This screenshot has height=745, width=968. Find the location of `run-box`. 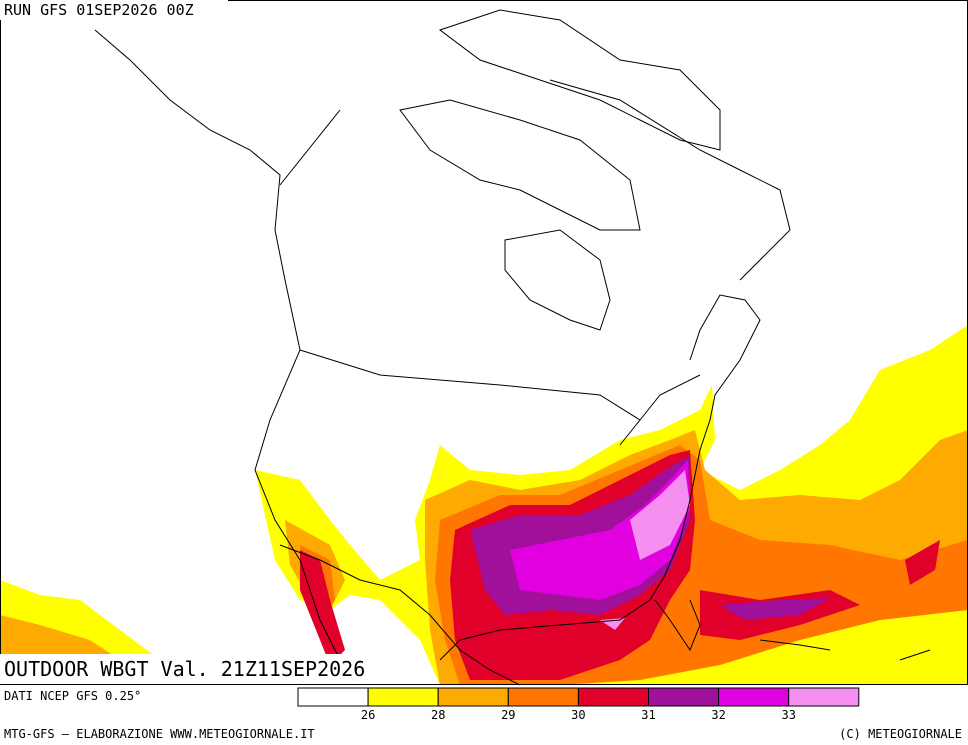

run-box is located at coordinates (114, 10).